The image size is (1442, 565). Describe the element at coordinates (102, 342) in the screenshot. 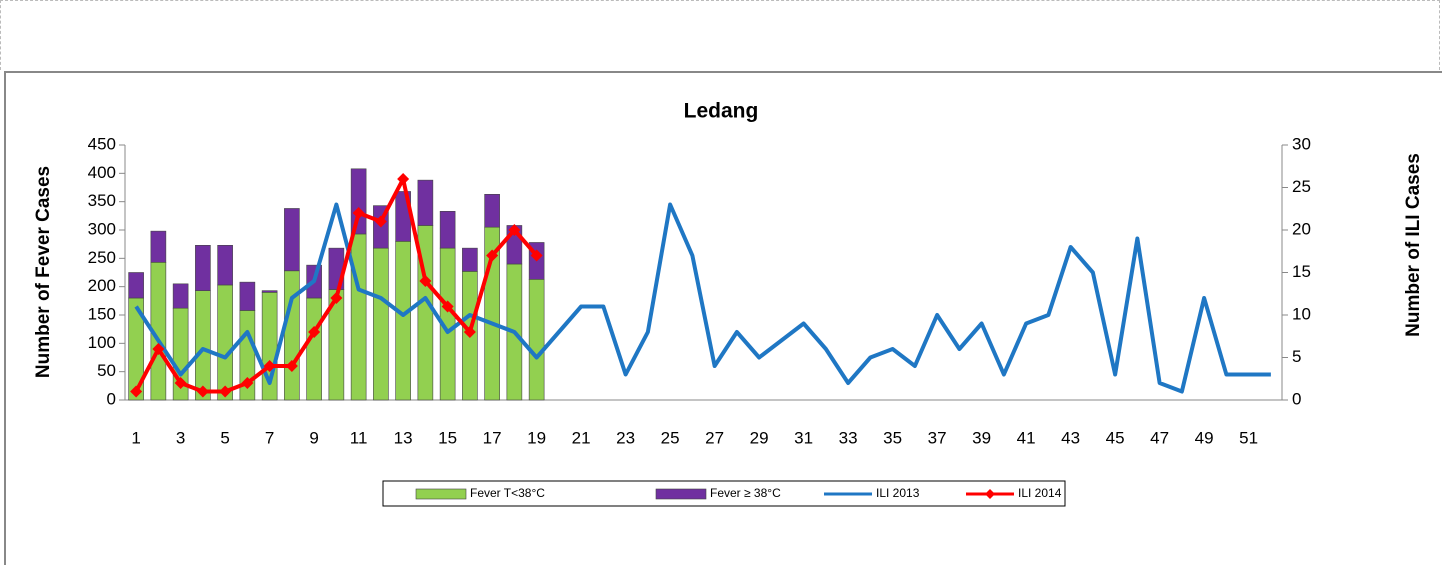

I see `y-tick-label: 100` at that location.